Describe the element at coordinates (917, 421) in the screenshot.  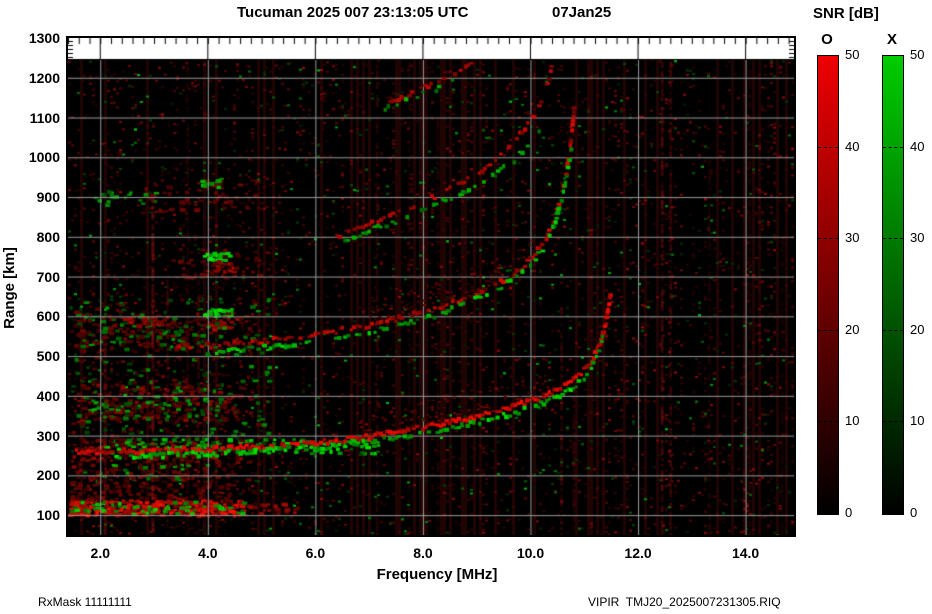
I see `colorbar-x-tick-label: 10` at that location.